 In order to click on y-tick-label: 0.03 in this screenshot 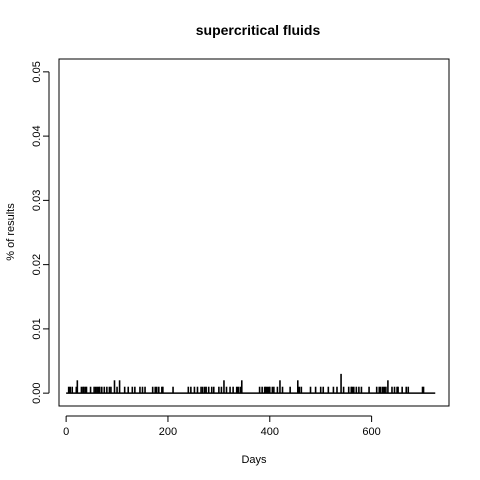, I will do `click(37, 200)`.